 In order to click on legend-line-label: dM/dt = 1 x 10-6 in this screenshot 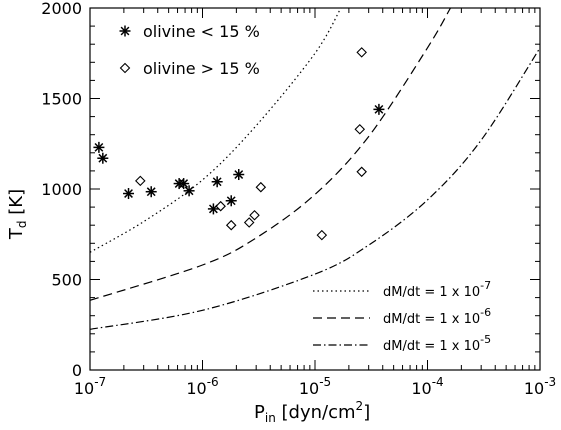, I will do `click(437, 316)`.